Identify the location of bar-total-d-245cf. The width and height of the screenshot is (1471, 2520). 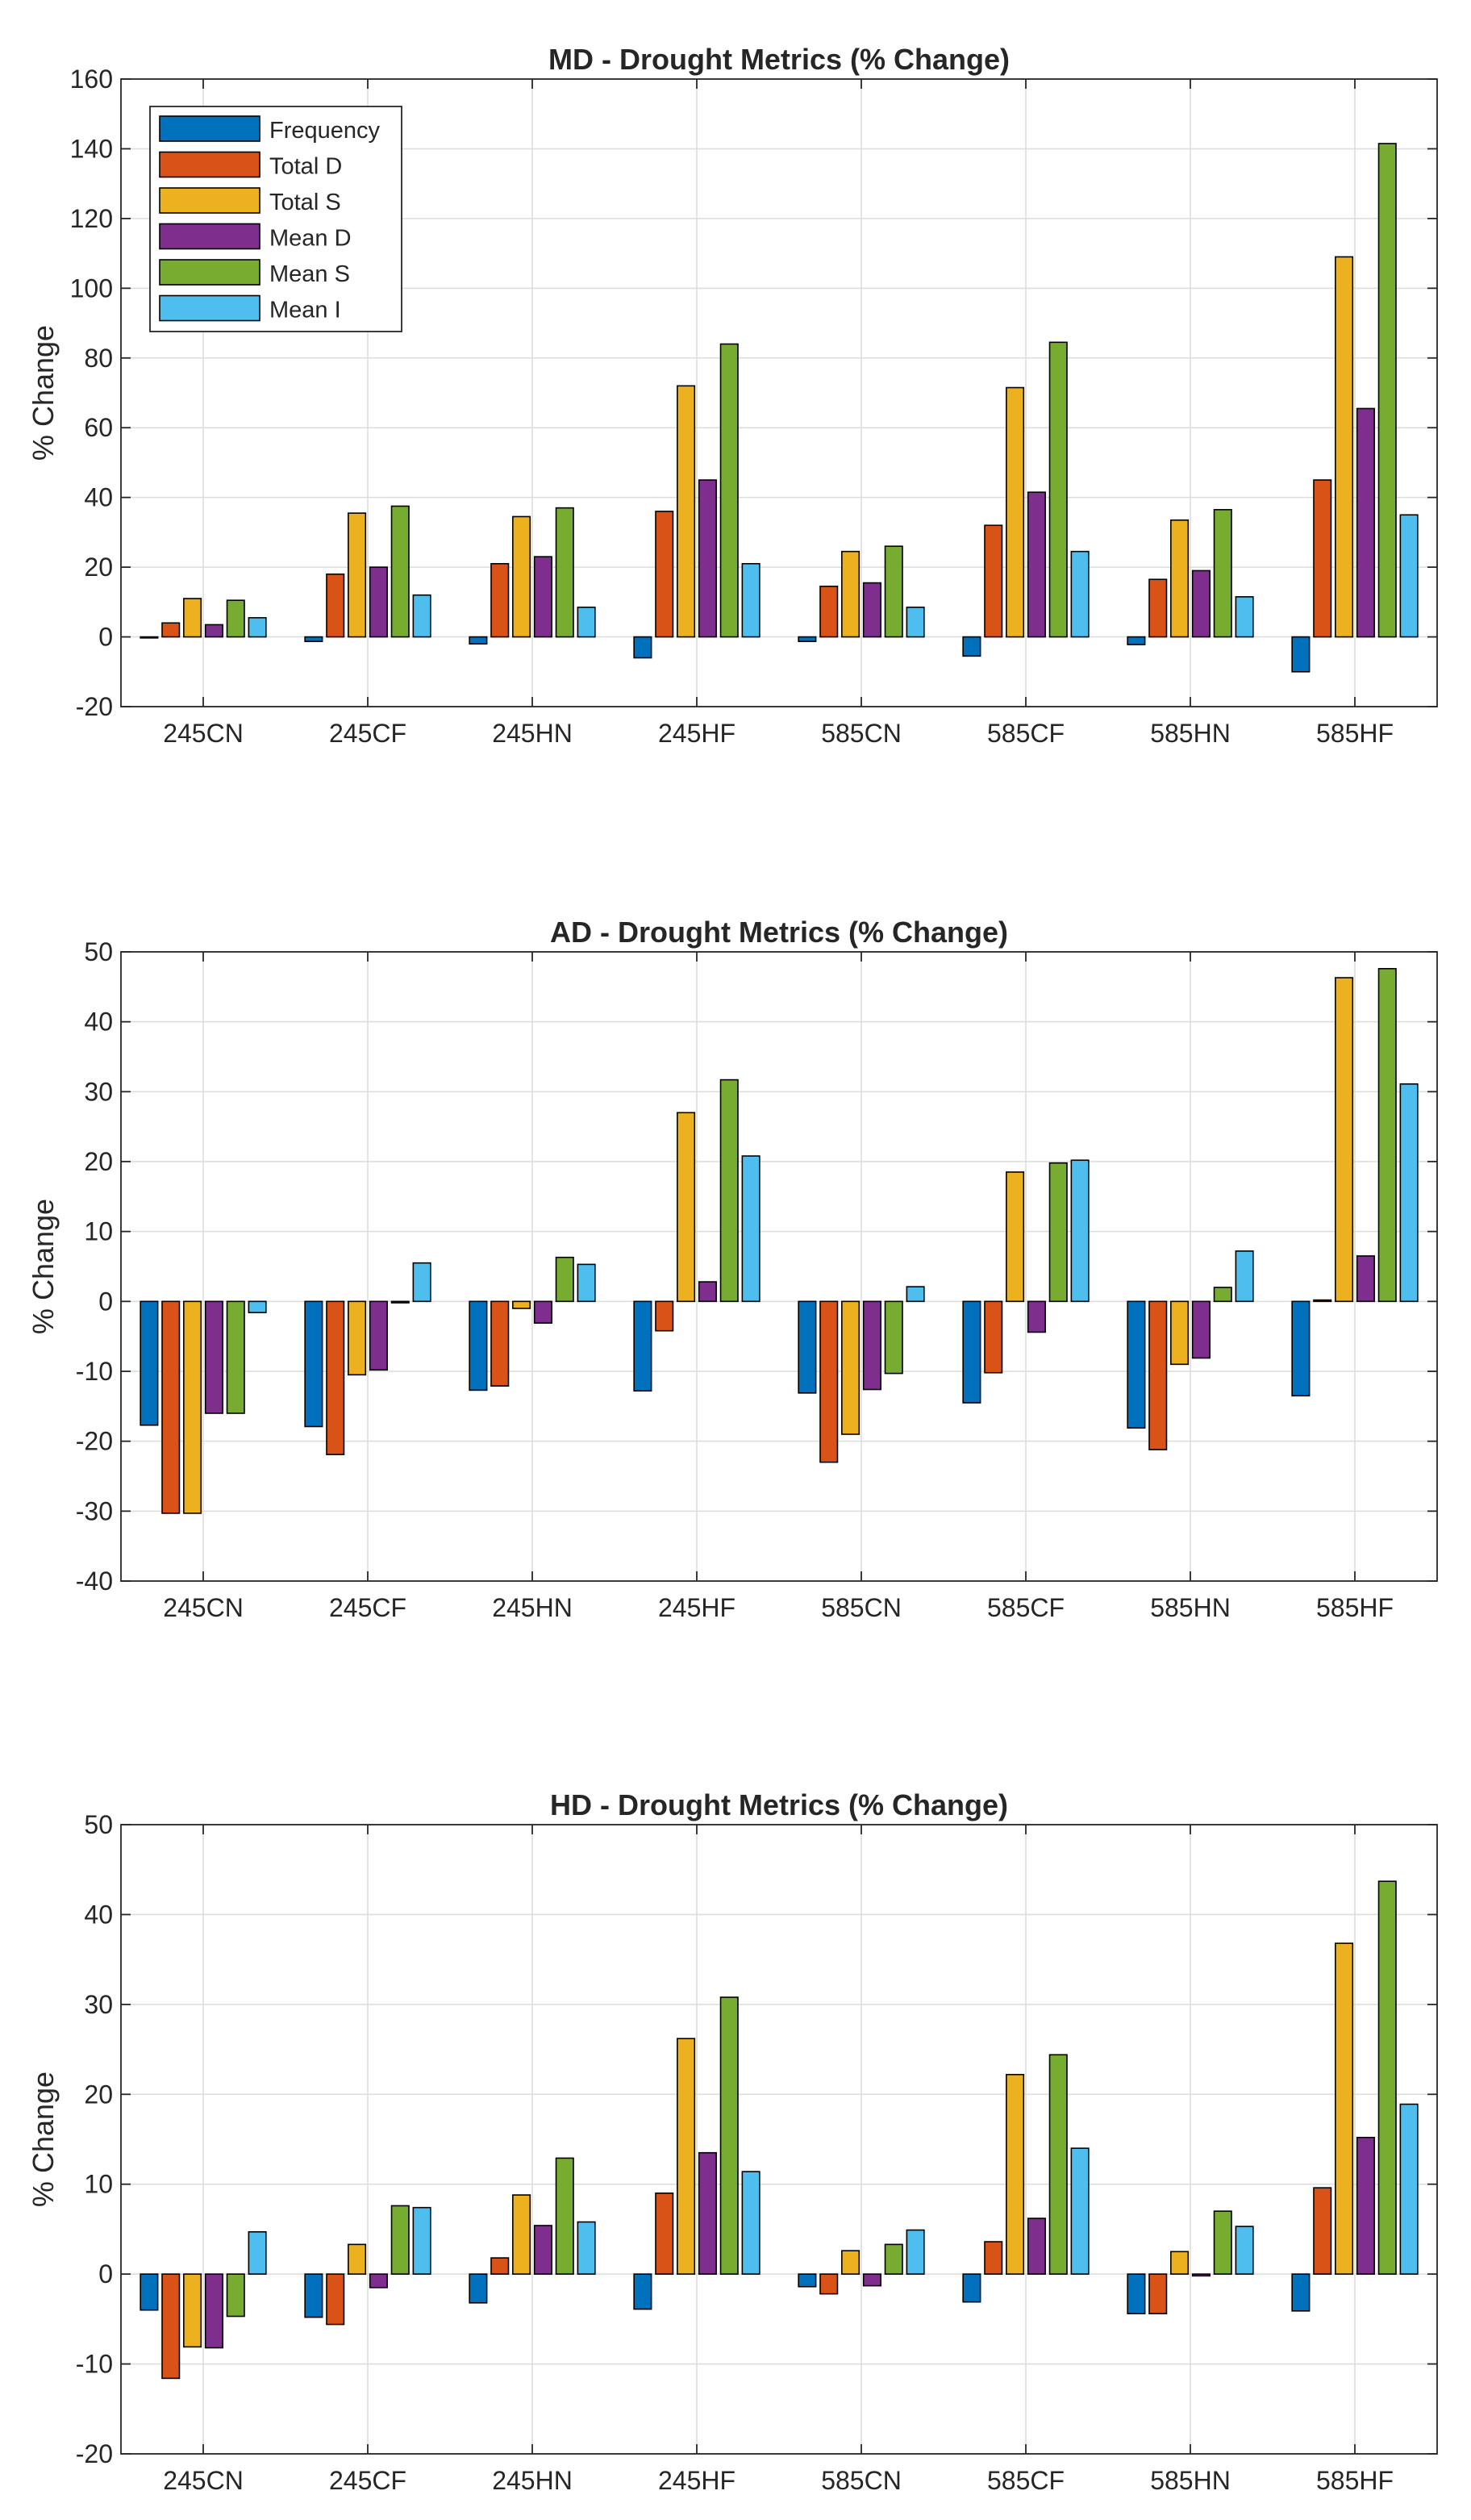
(335, 606).